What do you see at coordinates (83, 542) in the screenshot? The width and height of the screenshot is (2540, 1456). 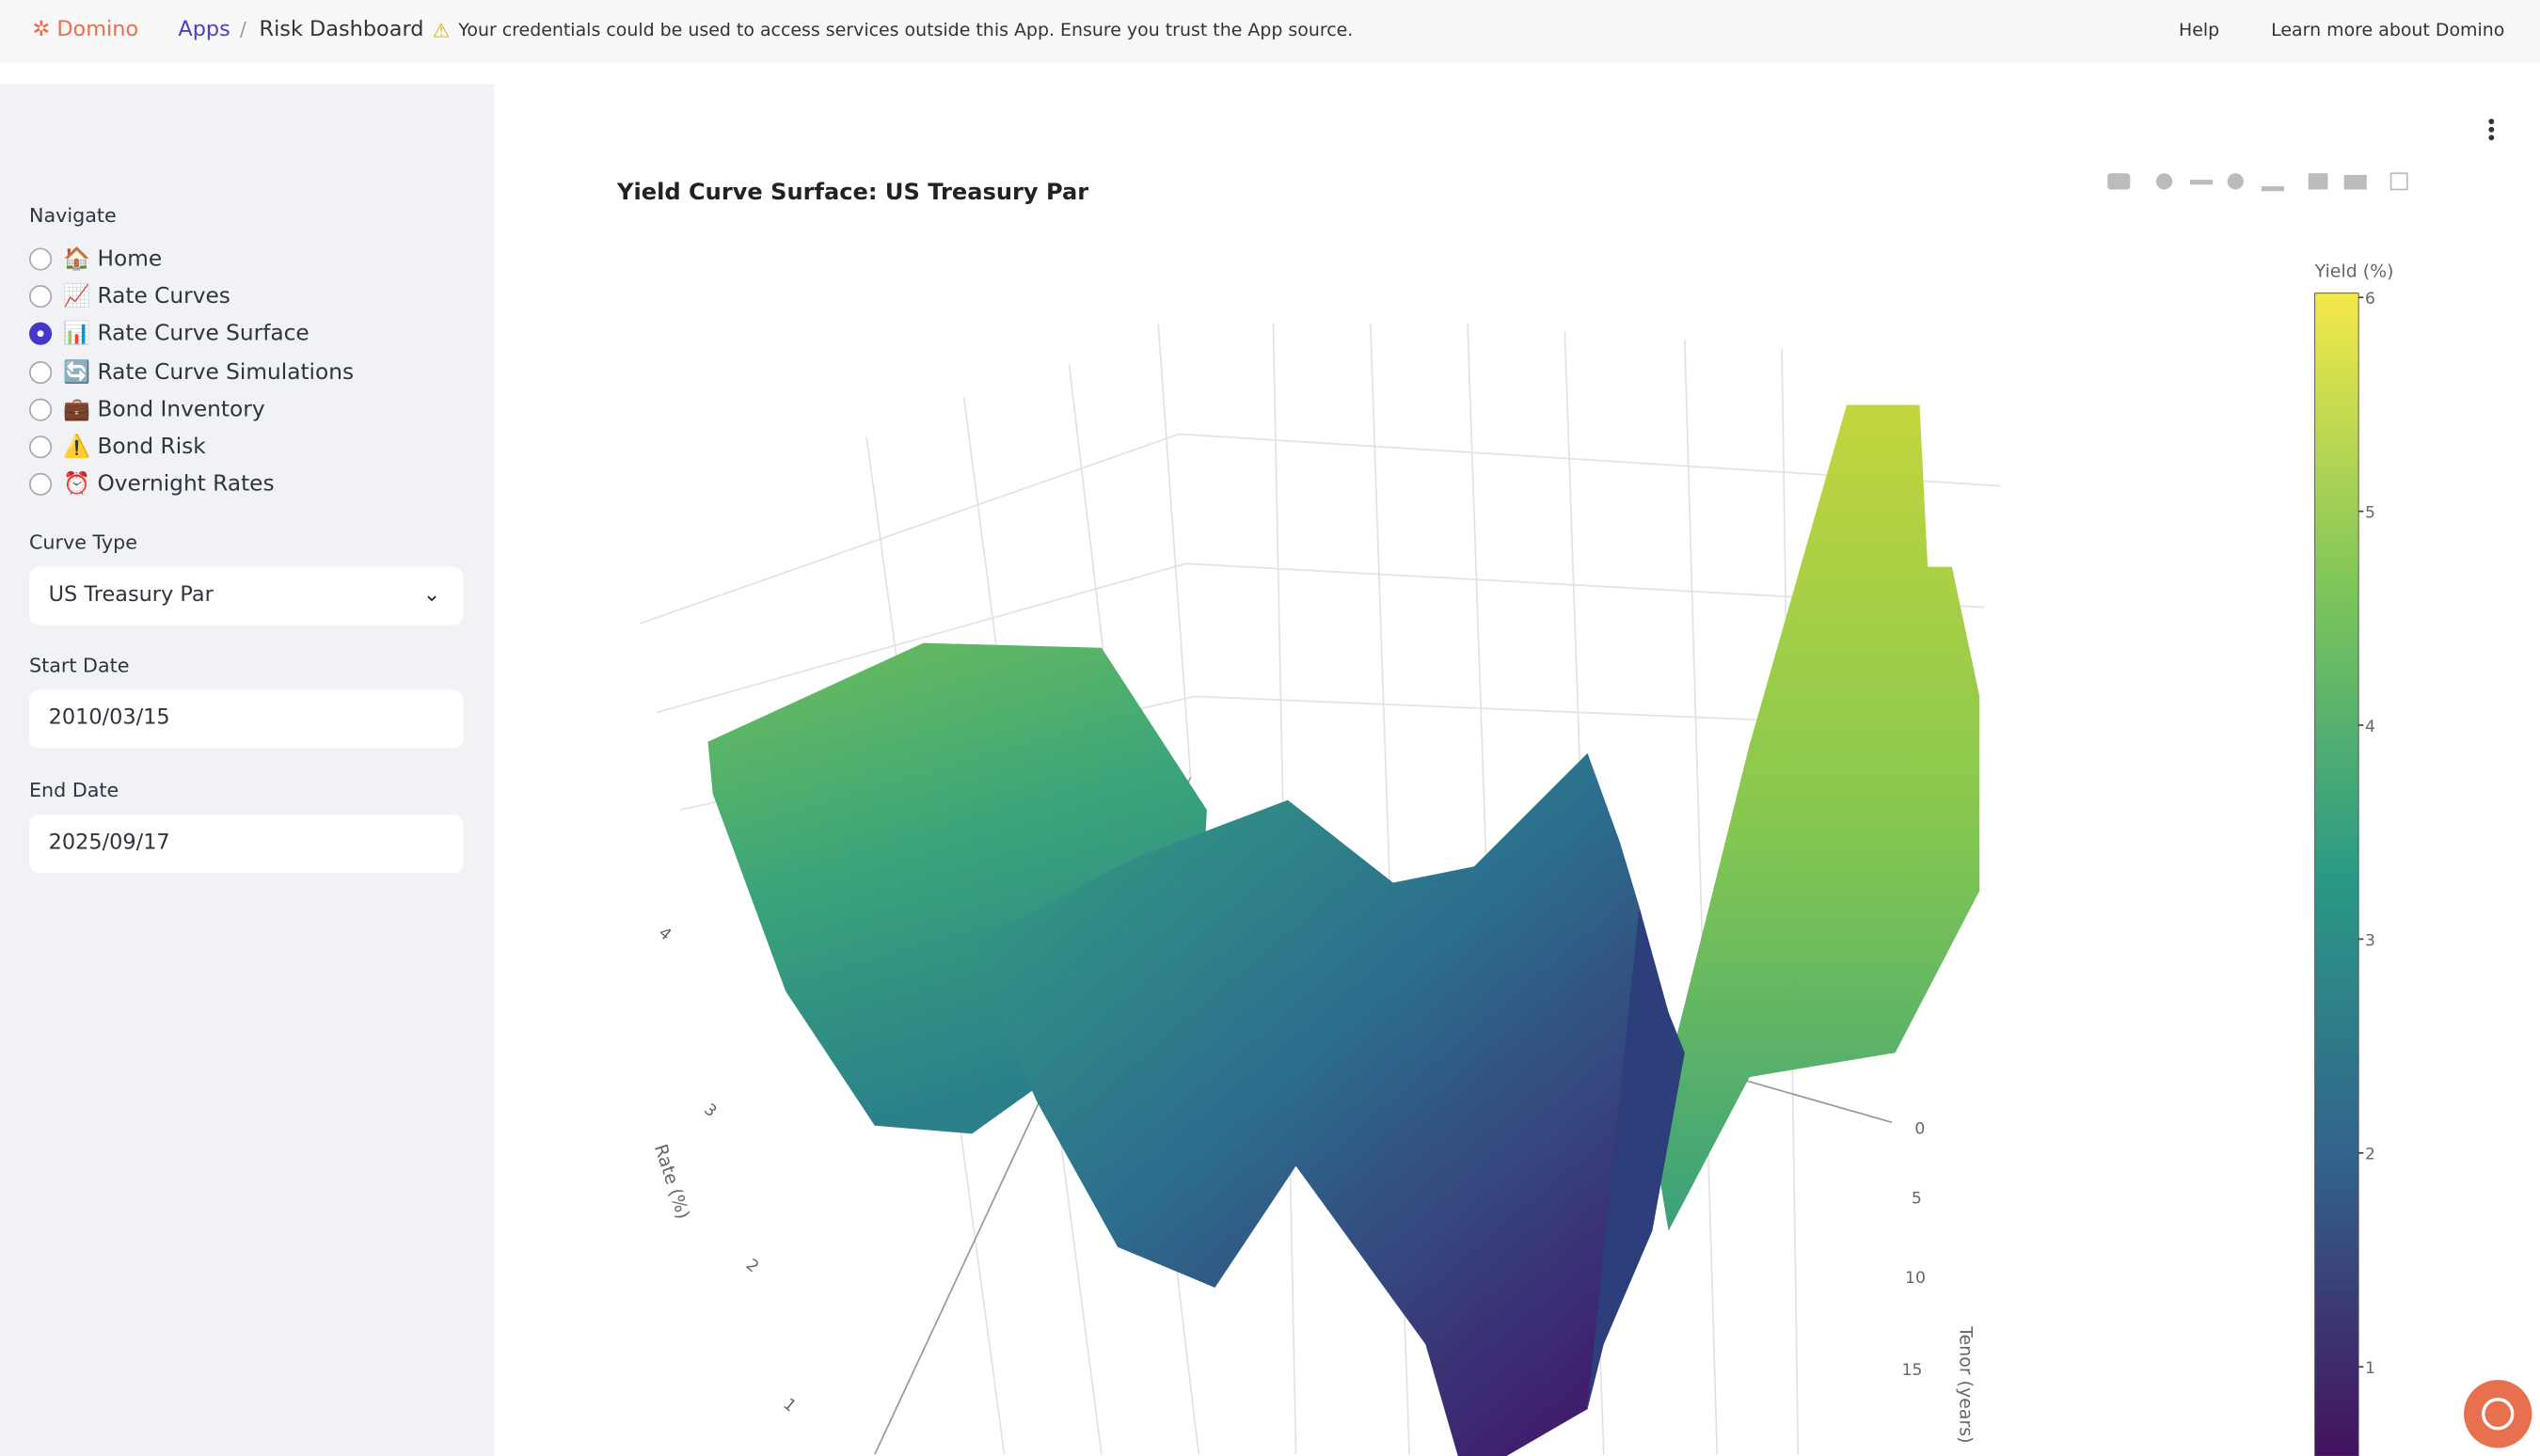 I see `label: Curve Type` at bounding box center [83, 542].